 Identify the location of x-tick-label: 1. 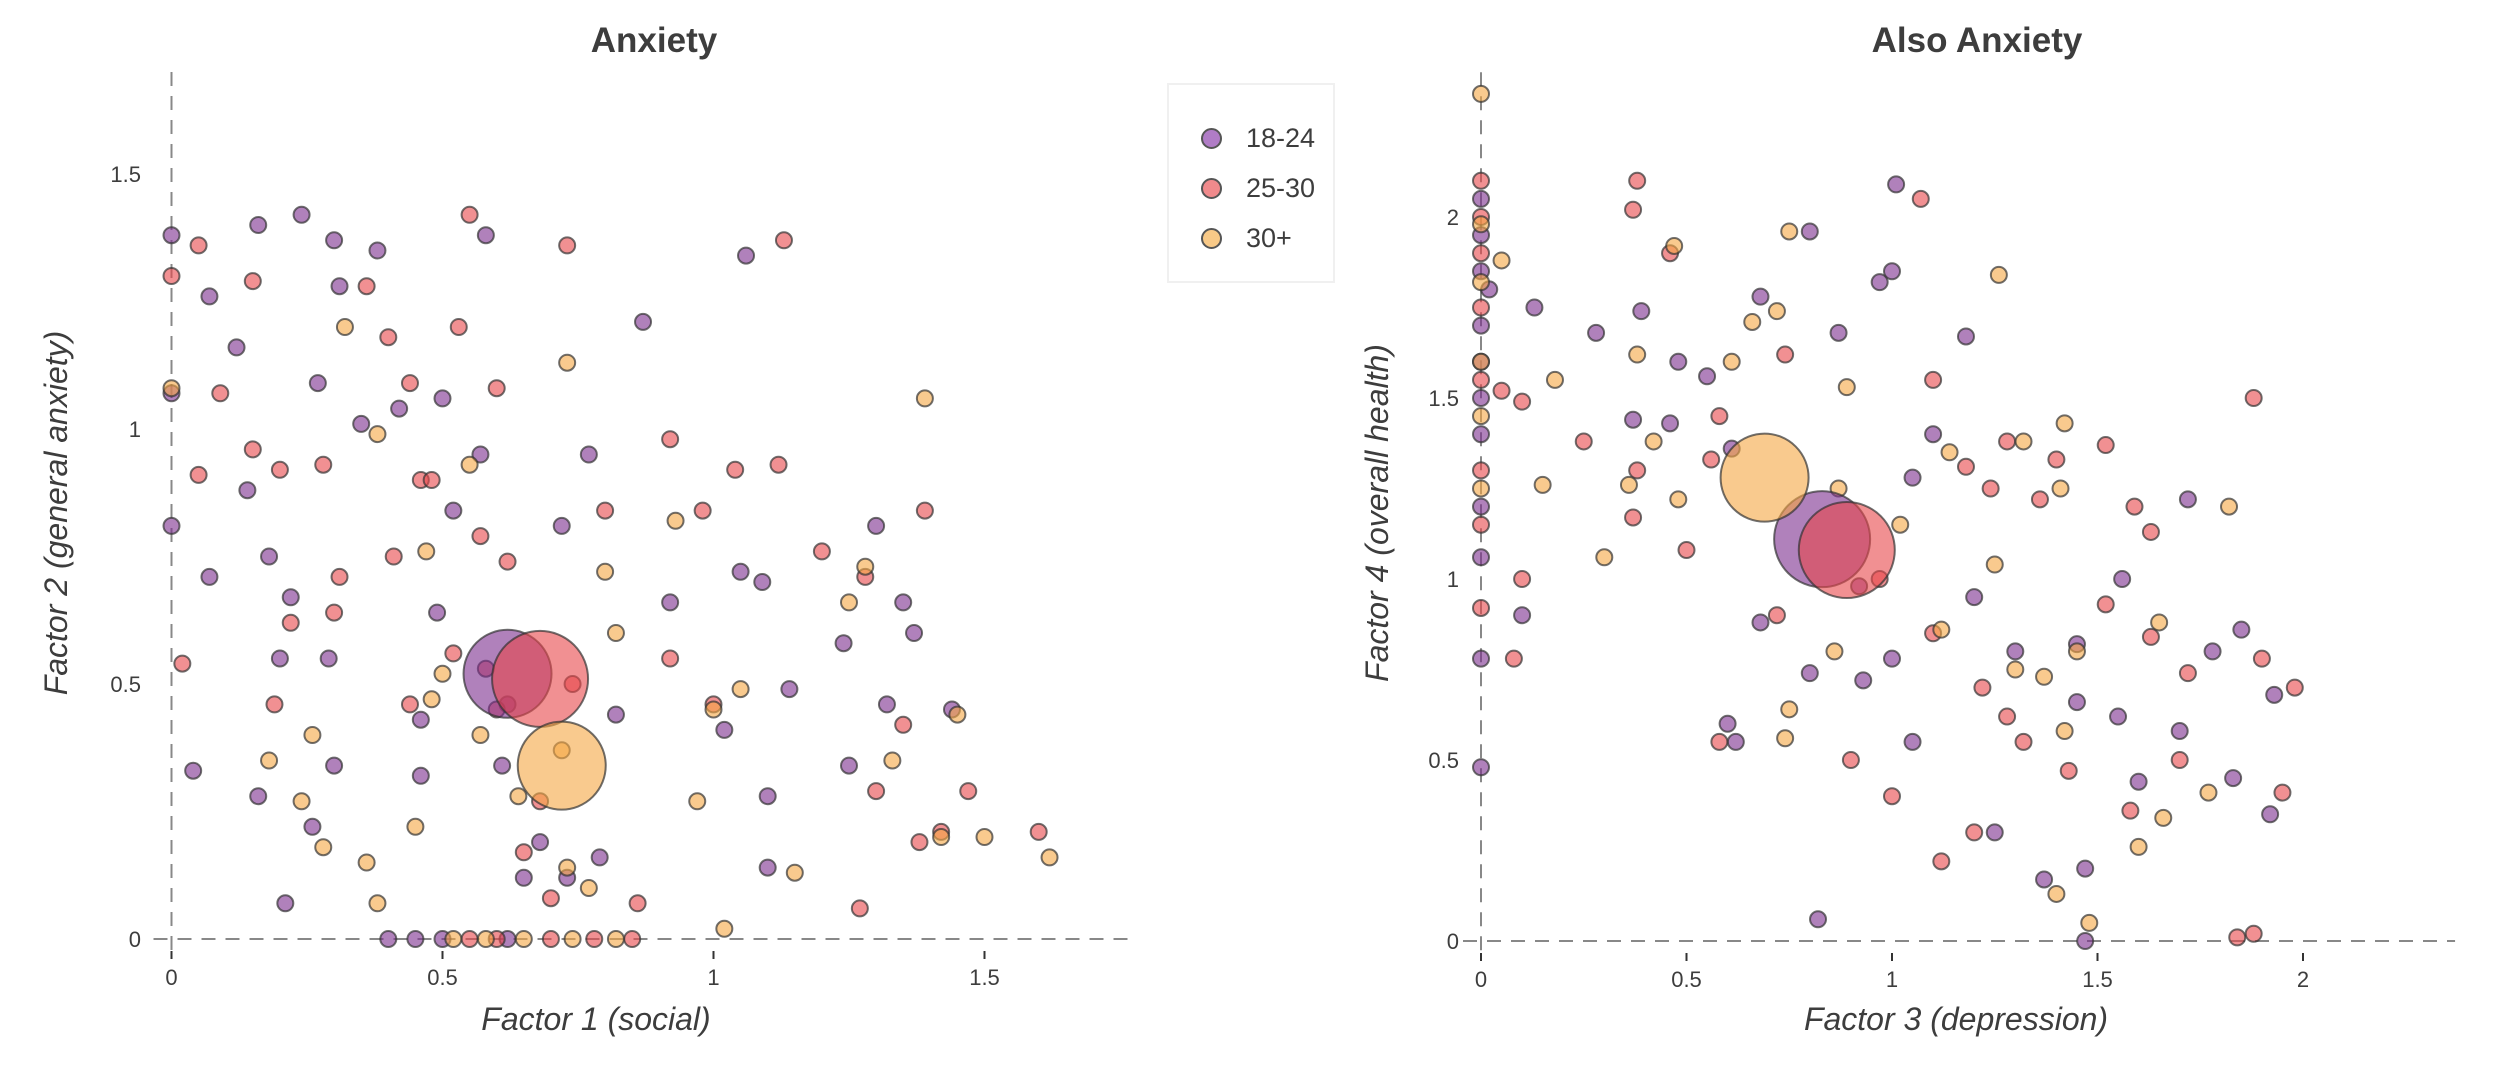
(1892, 979).